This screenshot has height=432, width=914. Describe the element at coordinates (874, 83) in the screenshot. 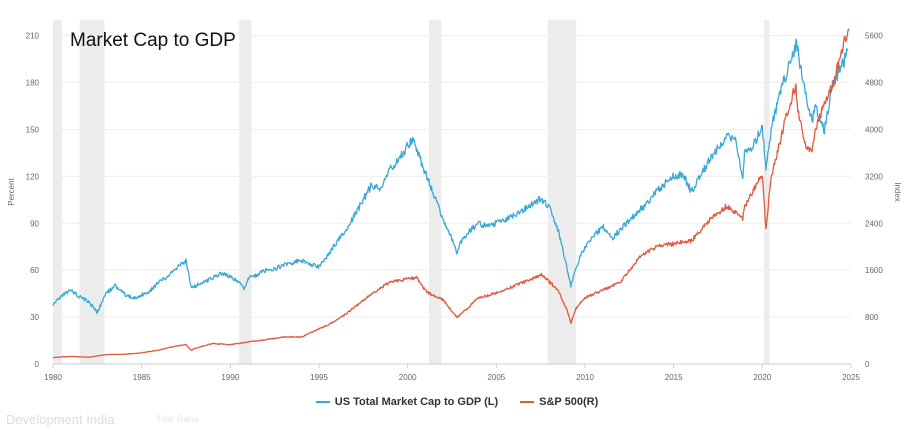

I see `tick-label-y-right: 4800` at that location.